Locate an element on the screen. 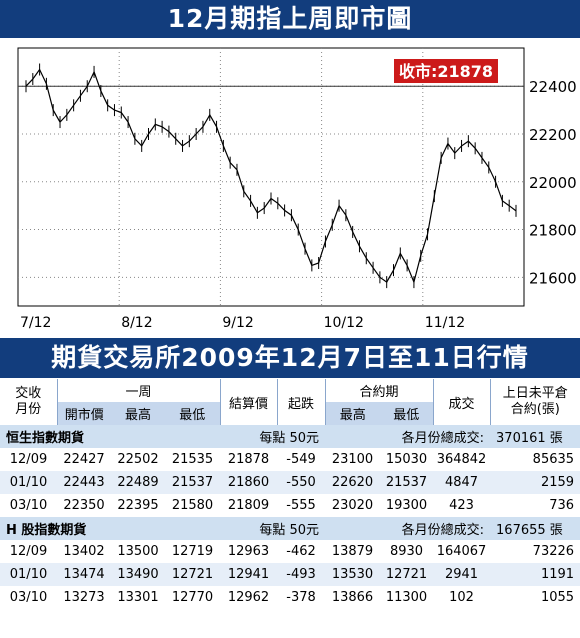 The image size is (580, 638). header-contract: 合約期 is located at coordinates (379, 390).